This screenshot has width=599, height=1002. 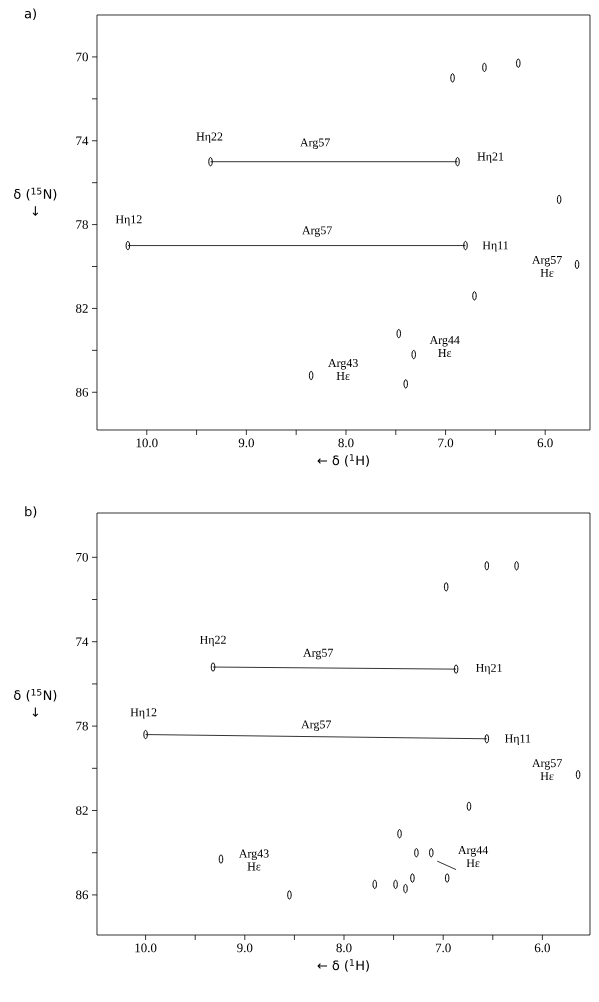 I want to click on chart-title: b), so click(x=31, y=512).